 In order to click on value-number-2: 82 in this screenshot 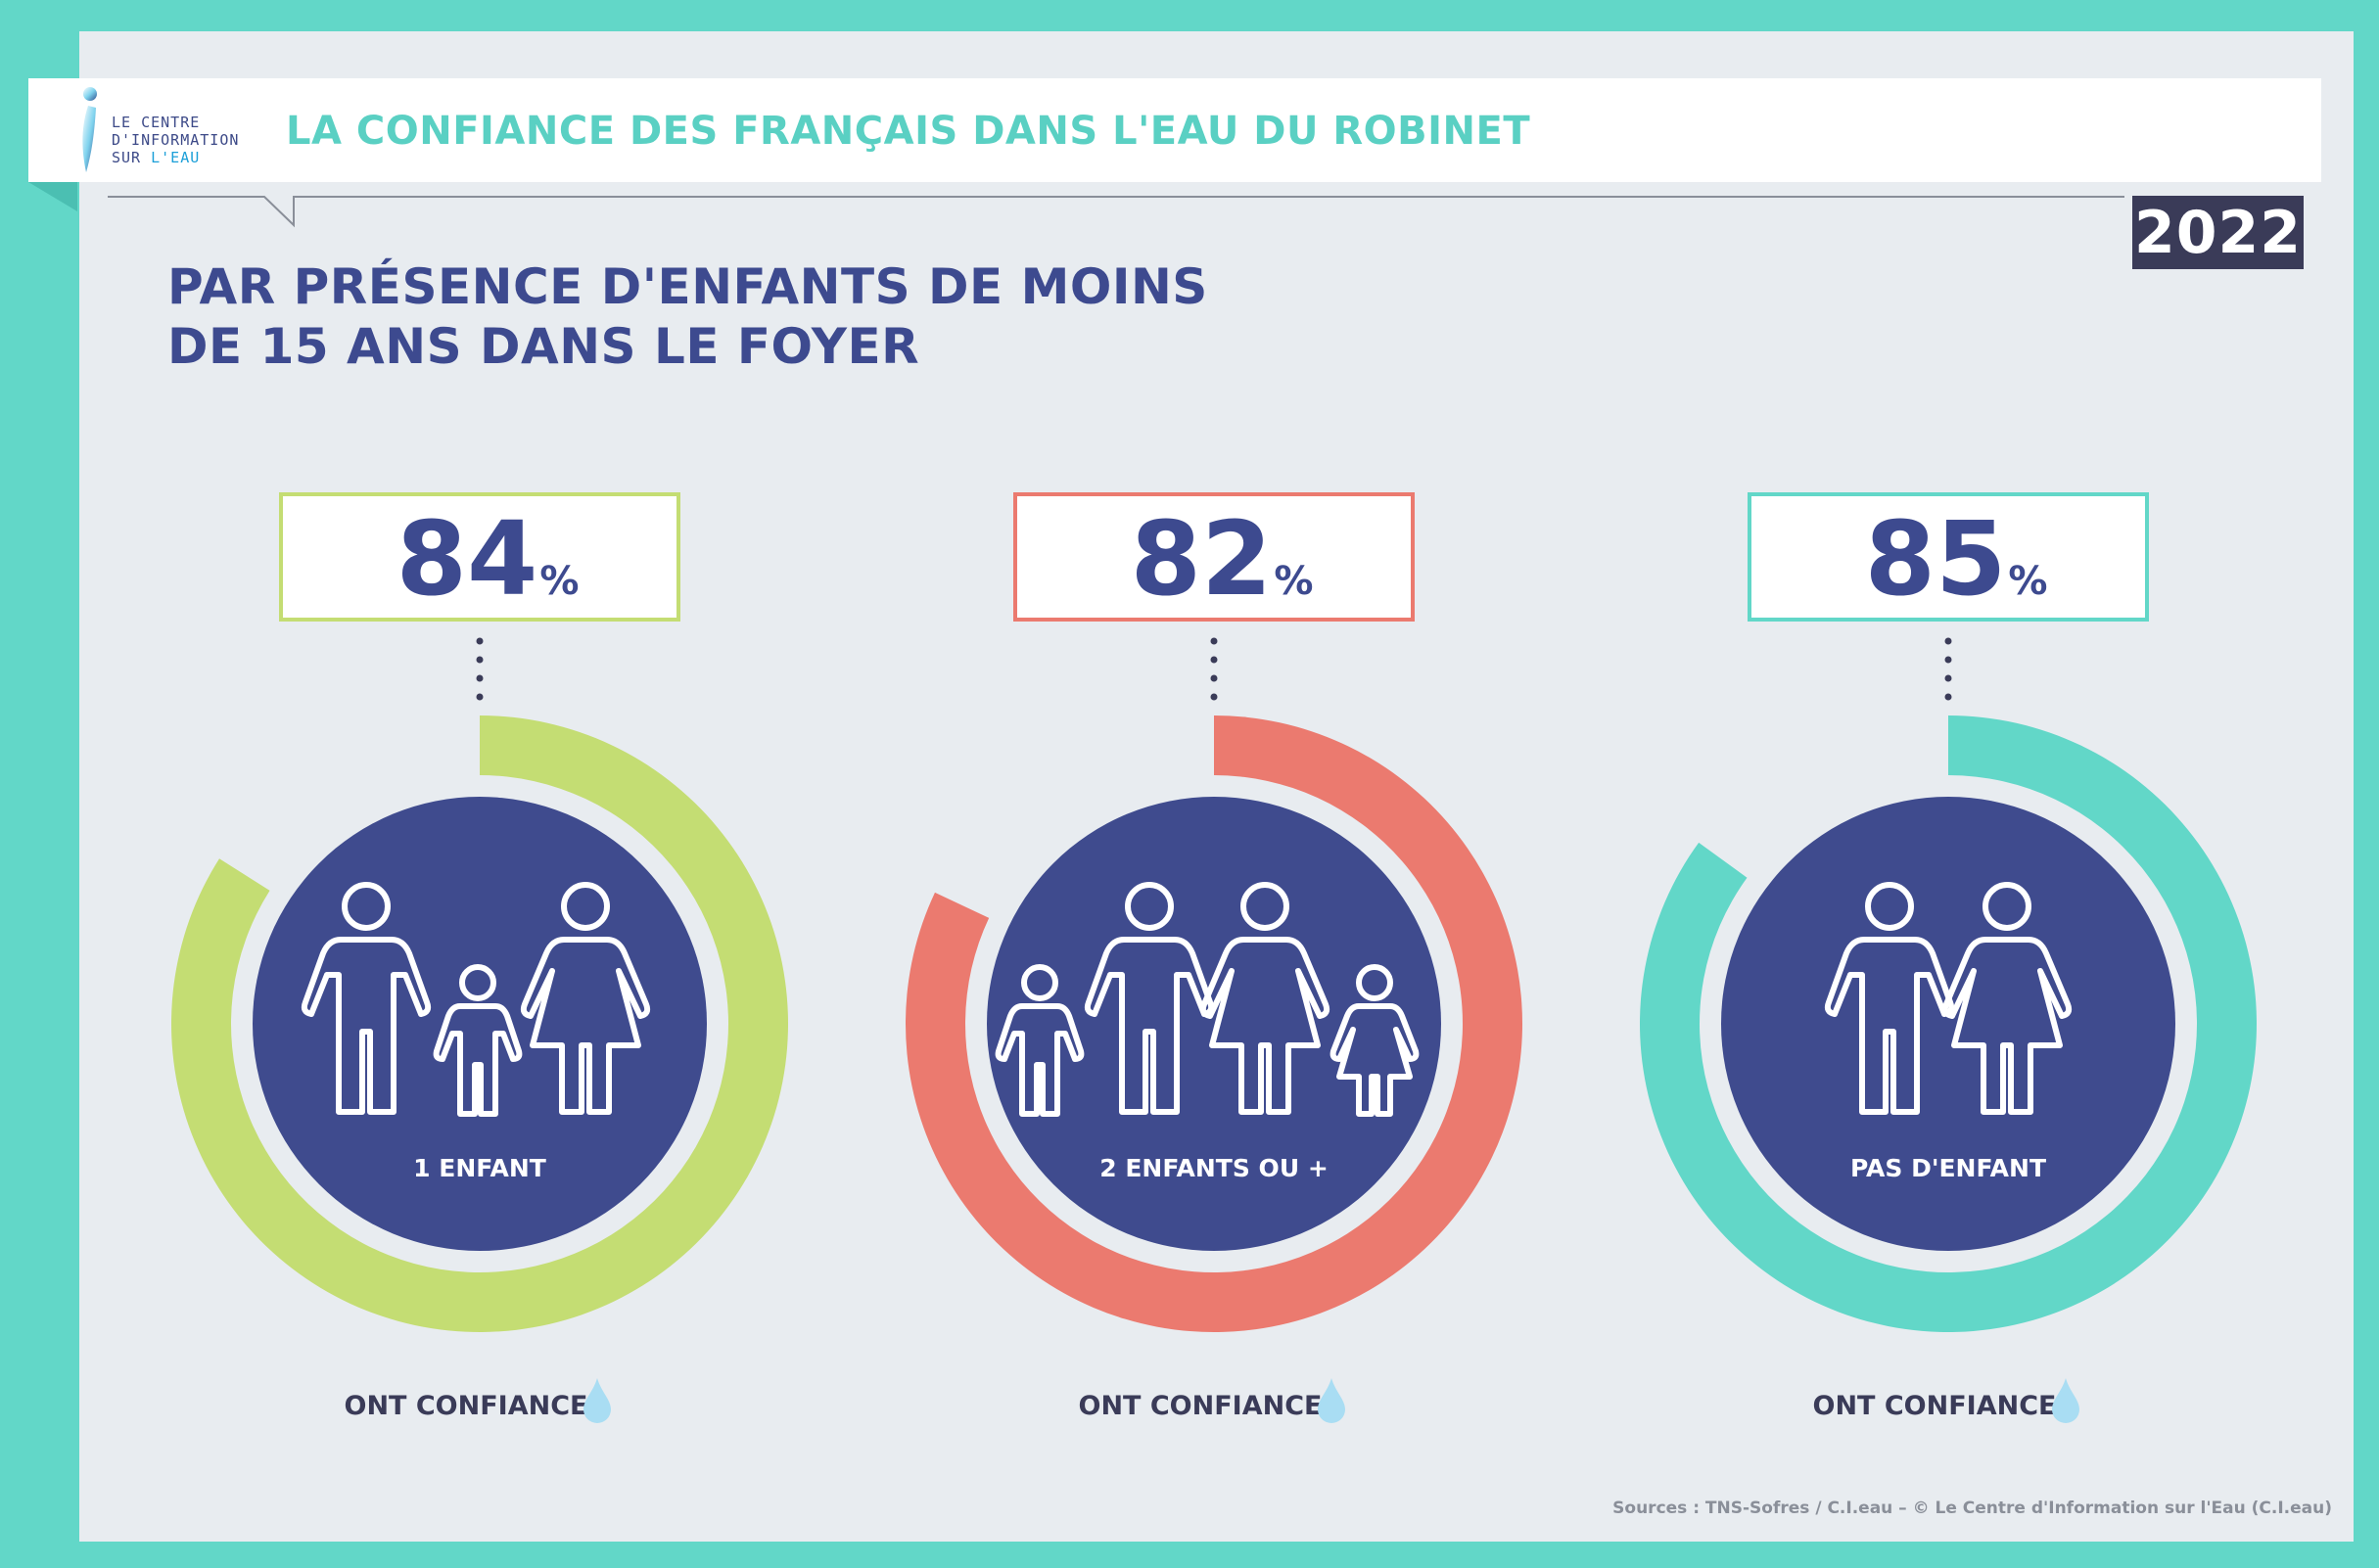, I will do `click(1202, 559)`.